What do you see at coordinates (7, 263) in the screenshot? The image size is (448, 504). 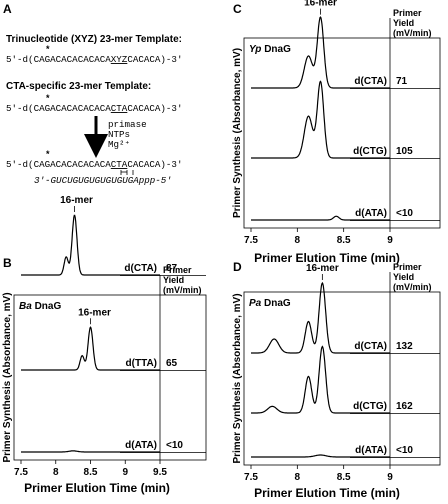 I see `panel-b-label: B` at bounding box center [7, 263].